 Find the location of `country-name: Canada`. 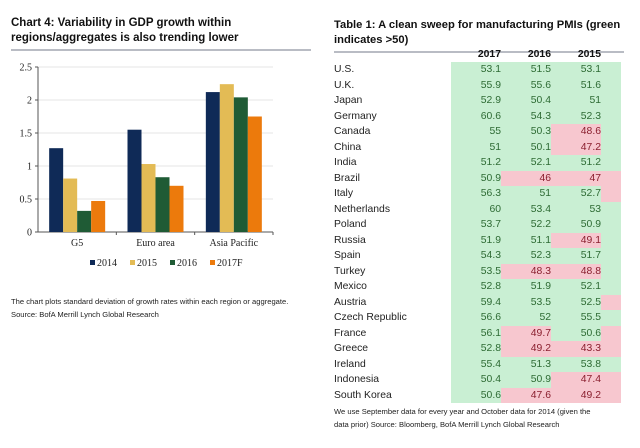

country-name: Canada is located at coordinates (352, 132).